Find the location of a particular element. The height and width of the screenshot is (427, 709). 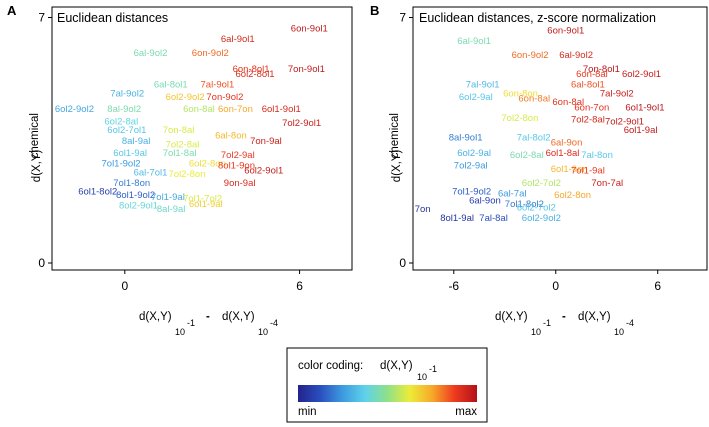

point-label: 6ol1-8al is located at coordinates (563, 153).